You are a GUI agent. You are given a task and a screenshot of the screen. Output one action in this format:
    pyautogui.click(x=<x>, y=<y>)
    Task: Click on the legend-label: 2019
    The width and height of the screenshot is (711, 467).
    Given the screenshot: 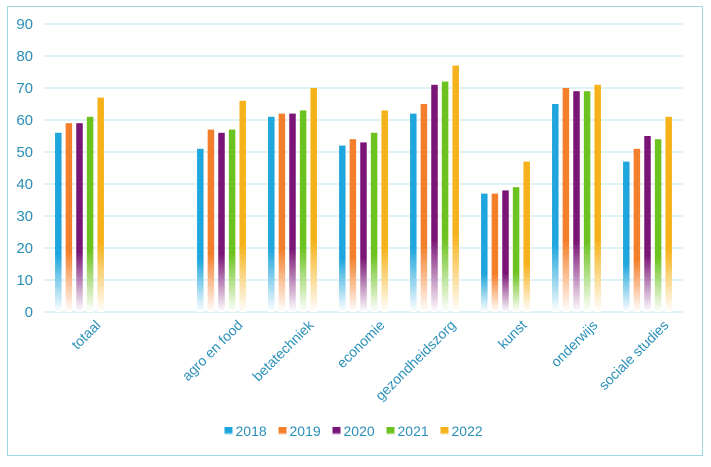 What is the action you would take?
    pyautogui.click(x=305, y=431)
    